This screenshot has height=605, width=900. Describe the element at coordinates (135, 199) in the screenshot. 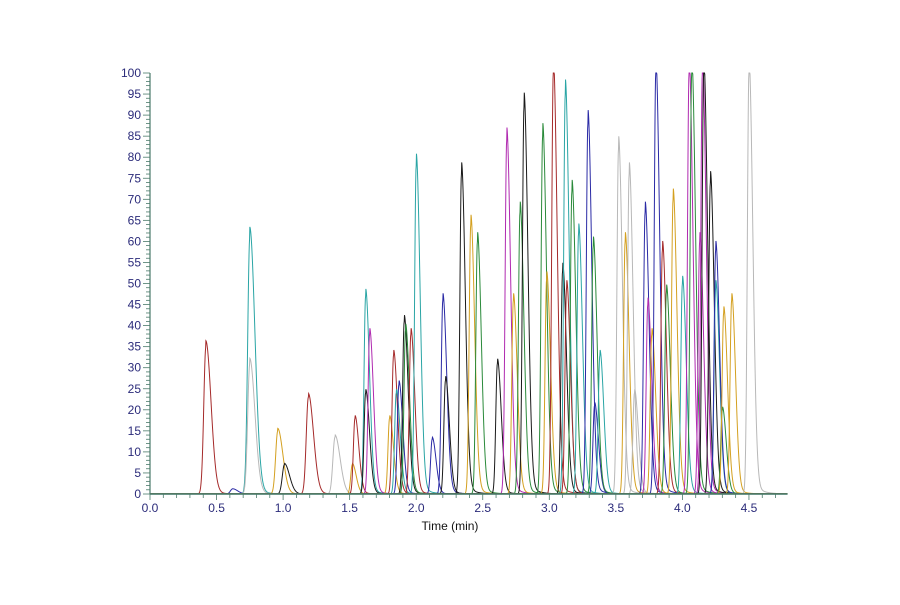

I see `y-tick-label: 70` at that location.